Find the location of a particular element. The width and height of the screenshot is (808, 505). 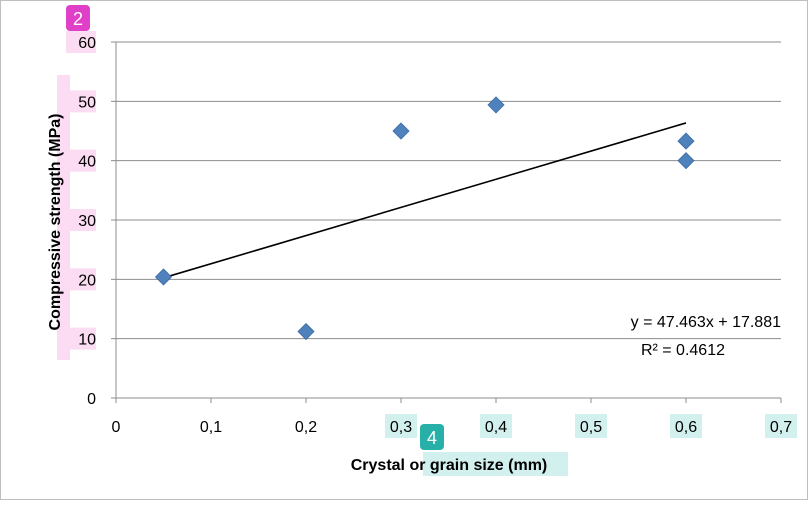

callout-badge-2-label: 2 is located at coordinates (78, 19).